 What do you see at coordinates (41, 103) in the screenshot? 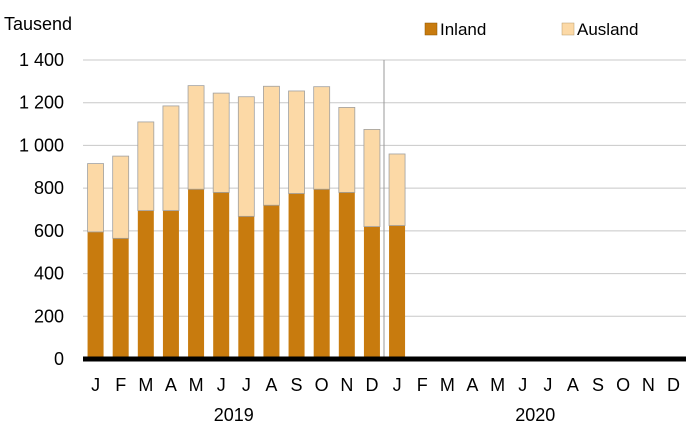
I see `y-tick-label: 1 200` at bounding box center [41, 103].